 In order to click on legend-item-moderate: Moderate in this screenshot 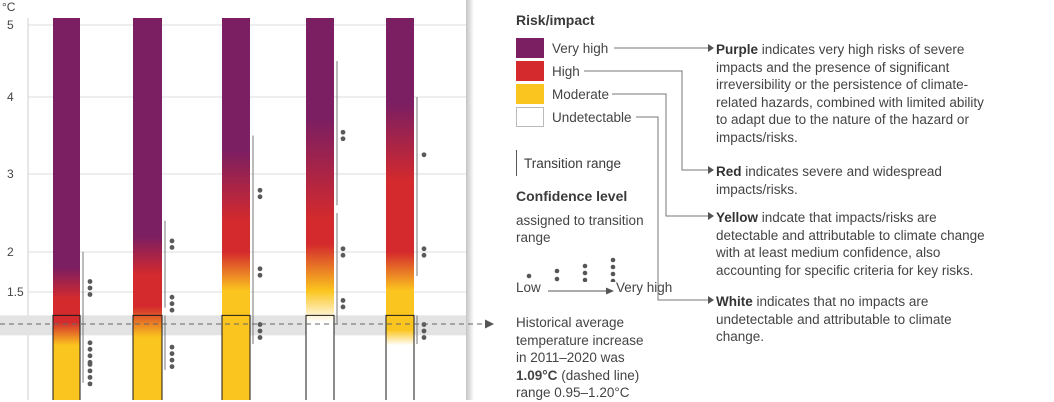, I will do `click(562, 94)`.